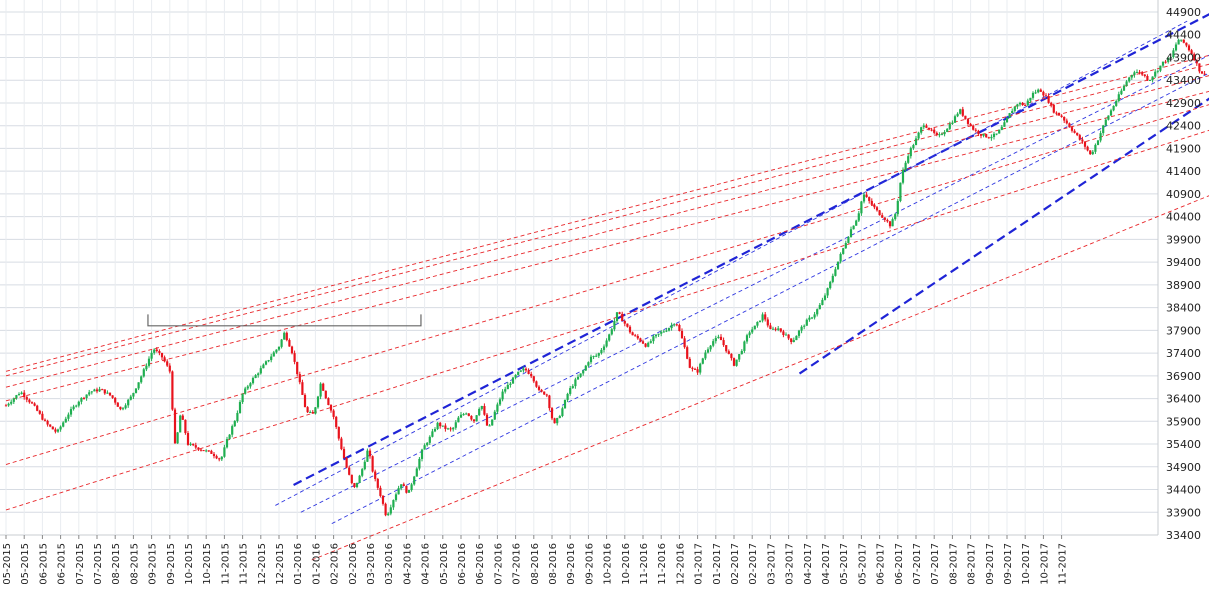  Describe the element at coordinates (1183, 467) in the screenshot. I see `y-tick-label: 34900` at that location.